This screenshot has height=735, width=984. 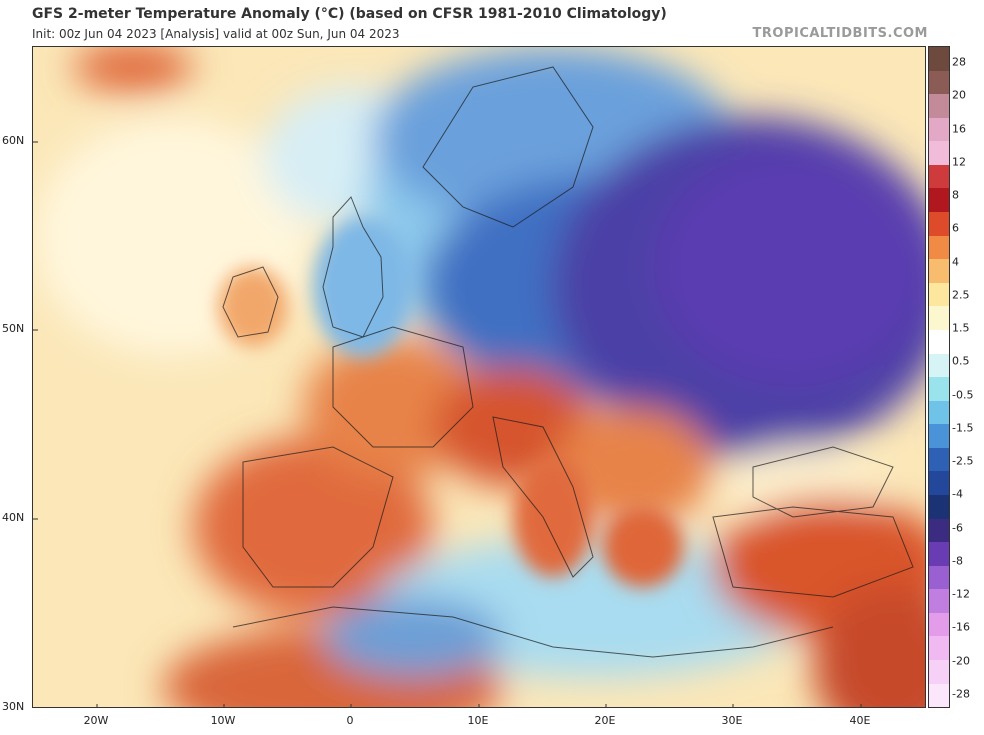 I want to click on colorbar-label: 0.5, so click(x=961, y=361).